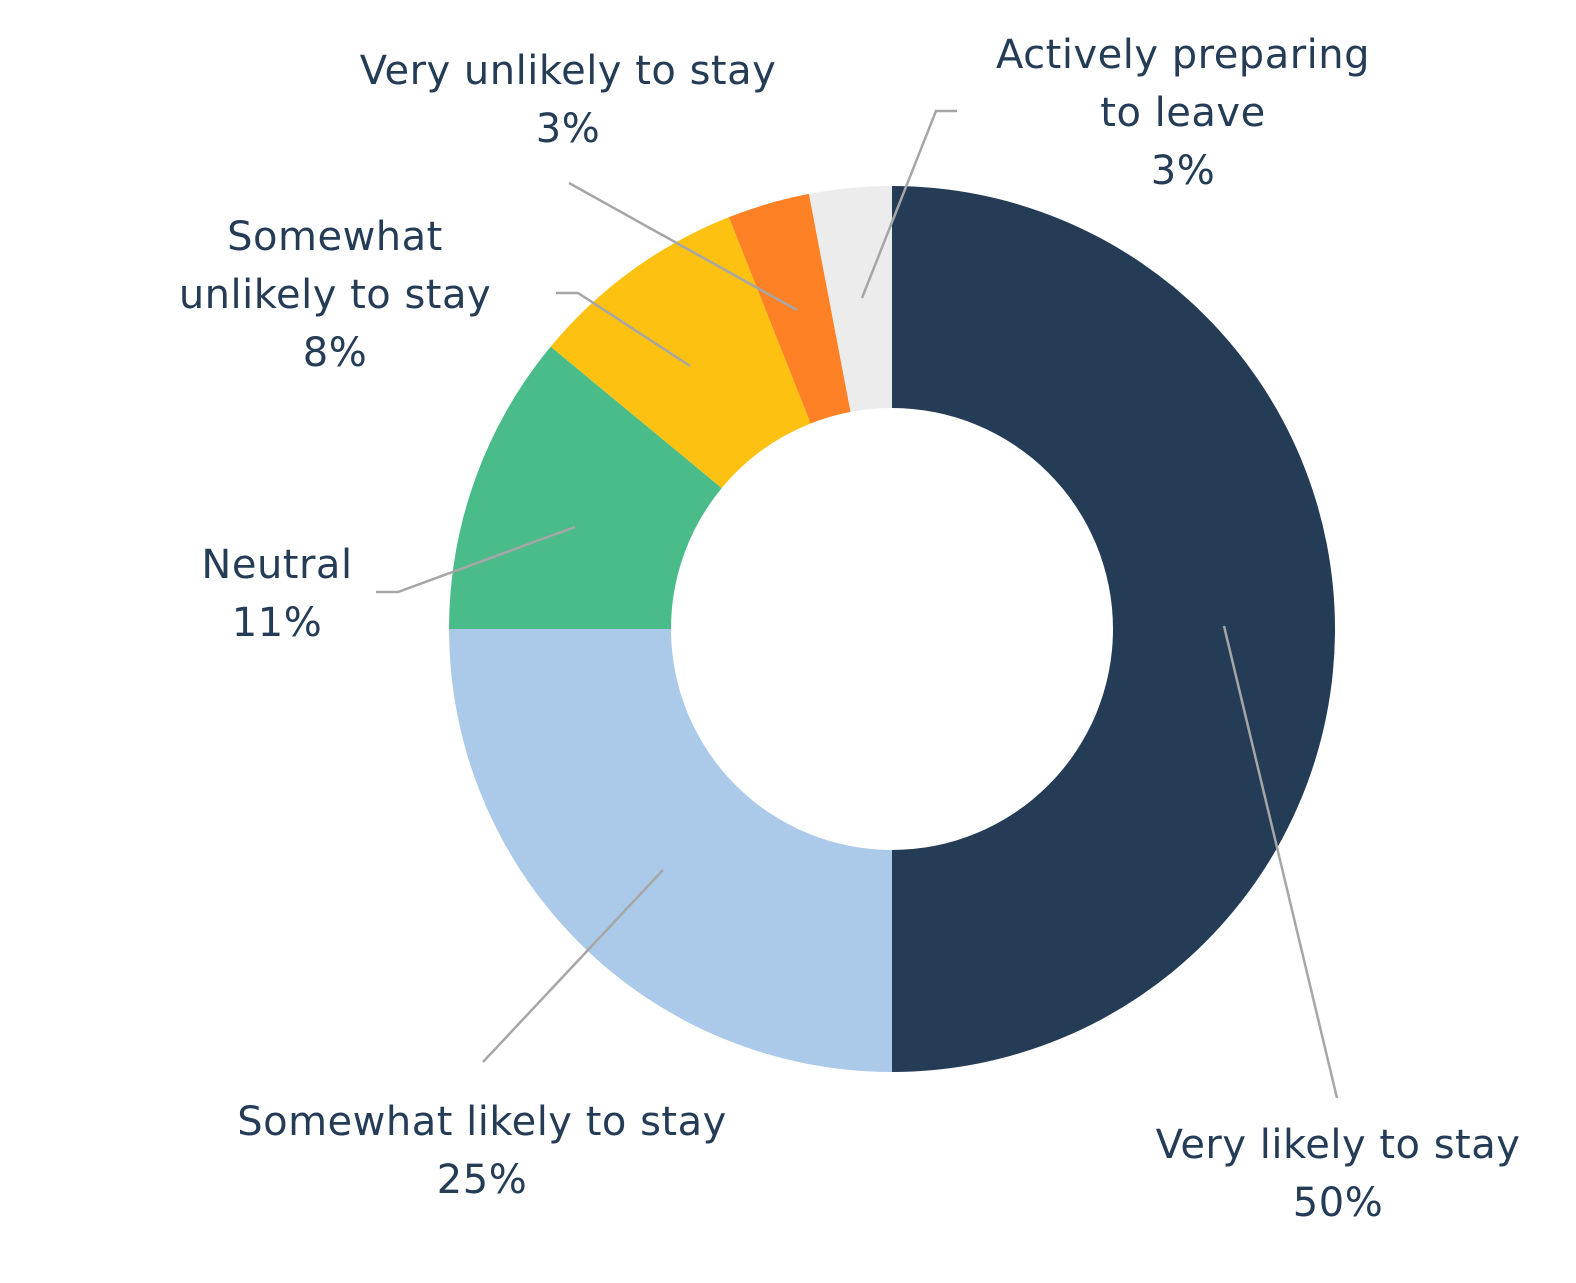 This screenshot has width=1576, height=1283. I want to click on category-label: Actively preparing, so click(1183, 55).